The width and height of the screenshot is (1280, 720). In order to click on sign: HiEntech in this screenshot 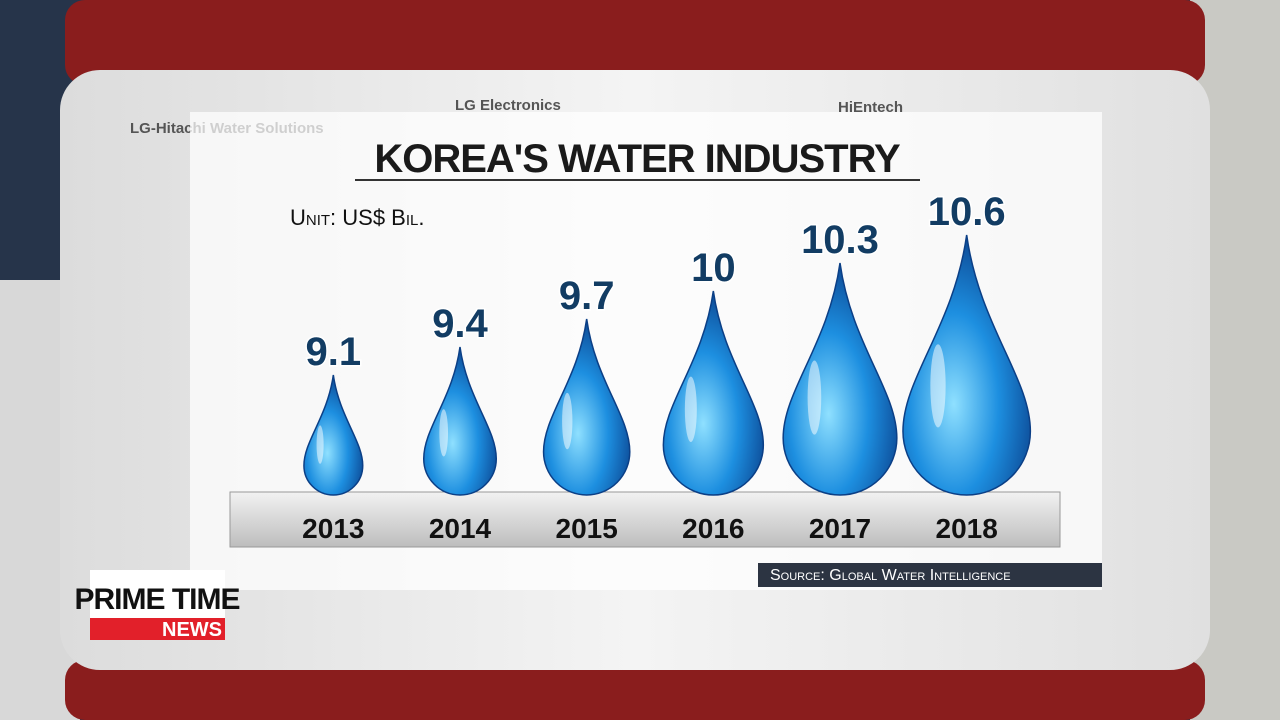, I will do `click(870, 107)`.